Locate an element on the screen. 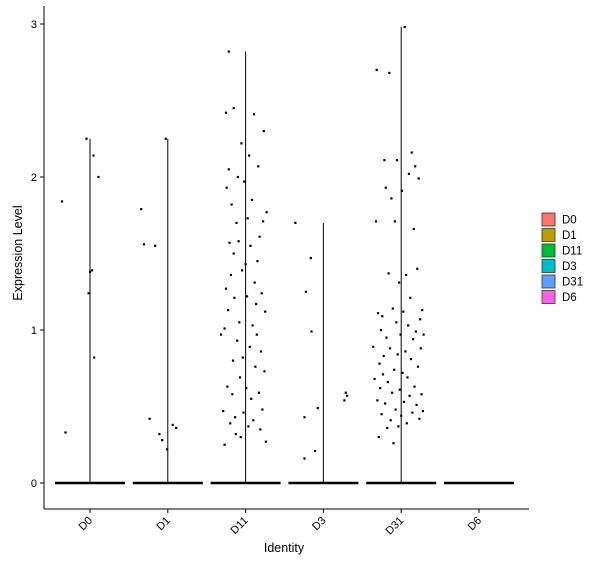 The image size is (600, 568). legend-swatch-d6 is located at coordinates (548, 297).